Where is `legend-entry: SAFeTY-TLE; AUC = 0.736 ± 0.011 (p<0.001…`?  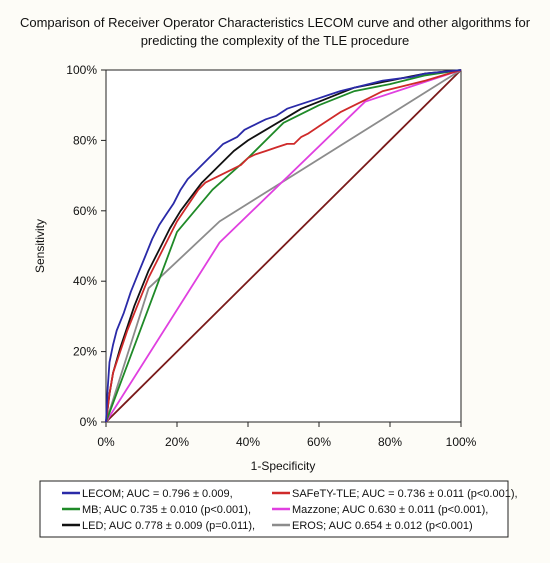
legend-entry: SAFeTY-TLE; AUC = 0.736 ± 0.011 (p<0.001… is located at coordinates (405, 494).